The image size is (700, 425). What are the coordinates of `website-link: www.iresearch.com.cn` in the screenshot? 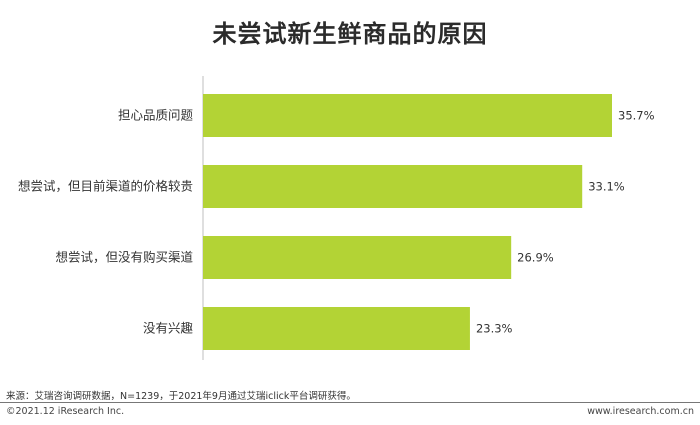 It's located at (640, 411).